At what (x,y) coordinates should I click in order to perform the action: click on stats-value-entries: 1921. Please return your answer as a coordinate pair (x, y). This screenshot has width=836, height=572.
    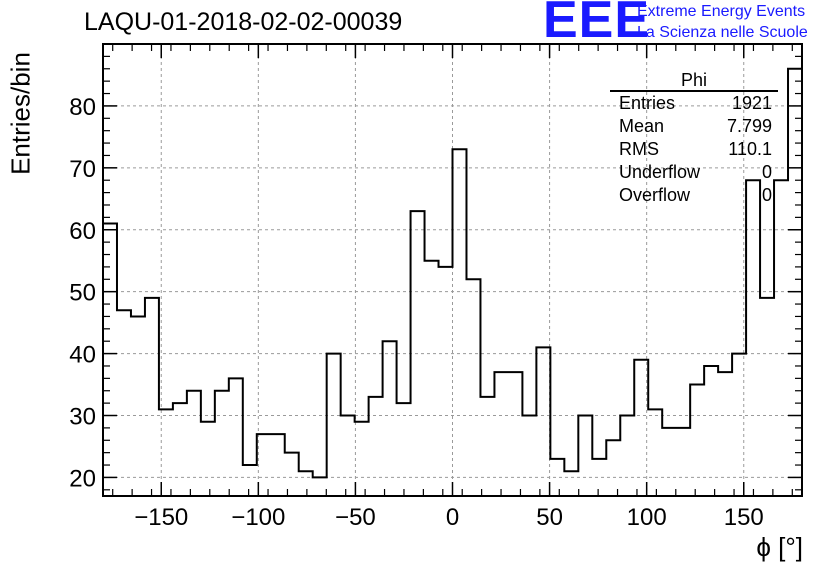
    Looking at the image, I should click on (751, 103).